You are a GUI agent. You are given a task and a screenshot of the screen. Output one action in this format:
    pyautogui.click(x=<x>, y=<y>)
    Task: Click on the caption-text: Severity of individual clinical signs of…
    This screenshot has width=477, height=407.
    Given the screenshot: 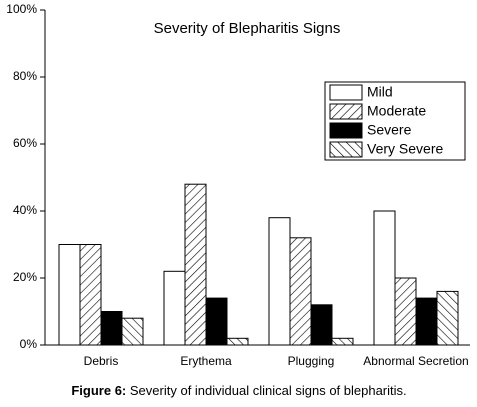 What is the action you would take?
    pyautogui.click(x=268, y=390)
    